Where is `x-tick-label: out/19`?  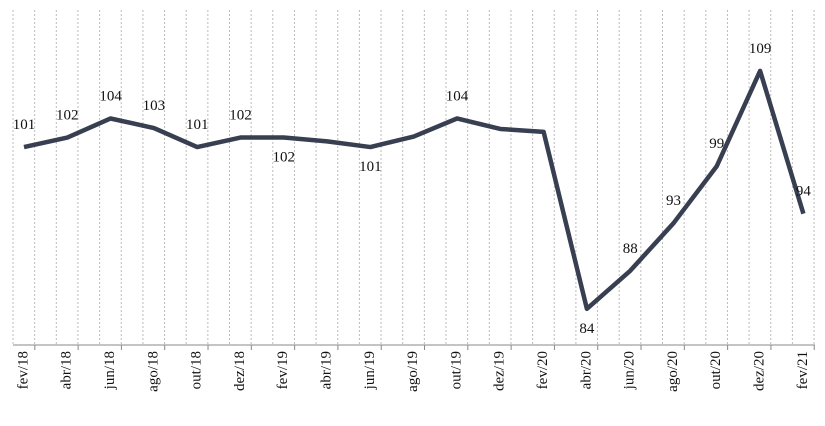 x-tick-label: out/19 is located at coordinates (456, 370).